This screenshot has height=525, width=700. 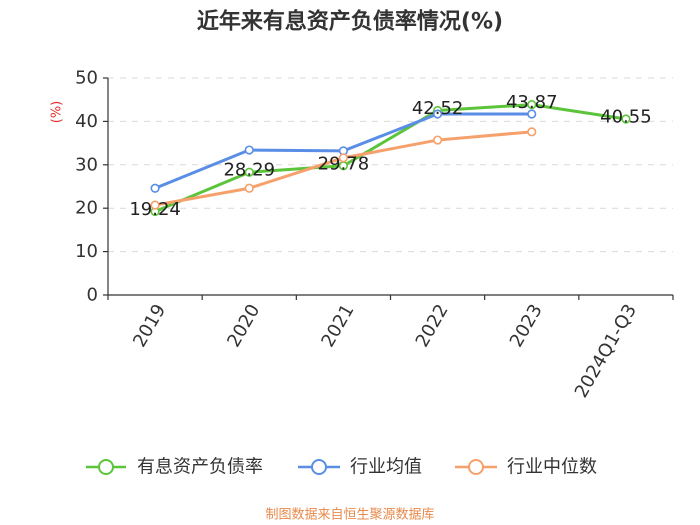 I want to click on data-label: 42.52, so click(x=438, y=108).